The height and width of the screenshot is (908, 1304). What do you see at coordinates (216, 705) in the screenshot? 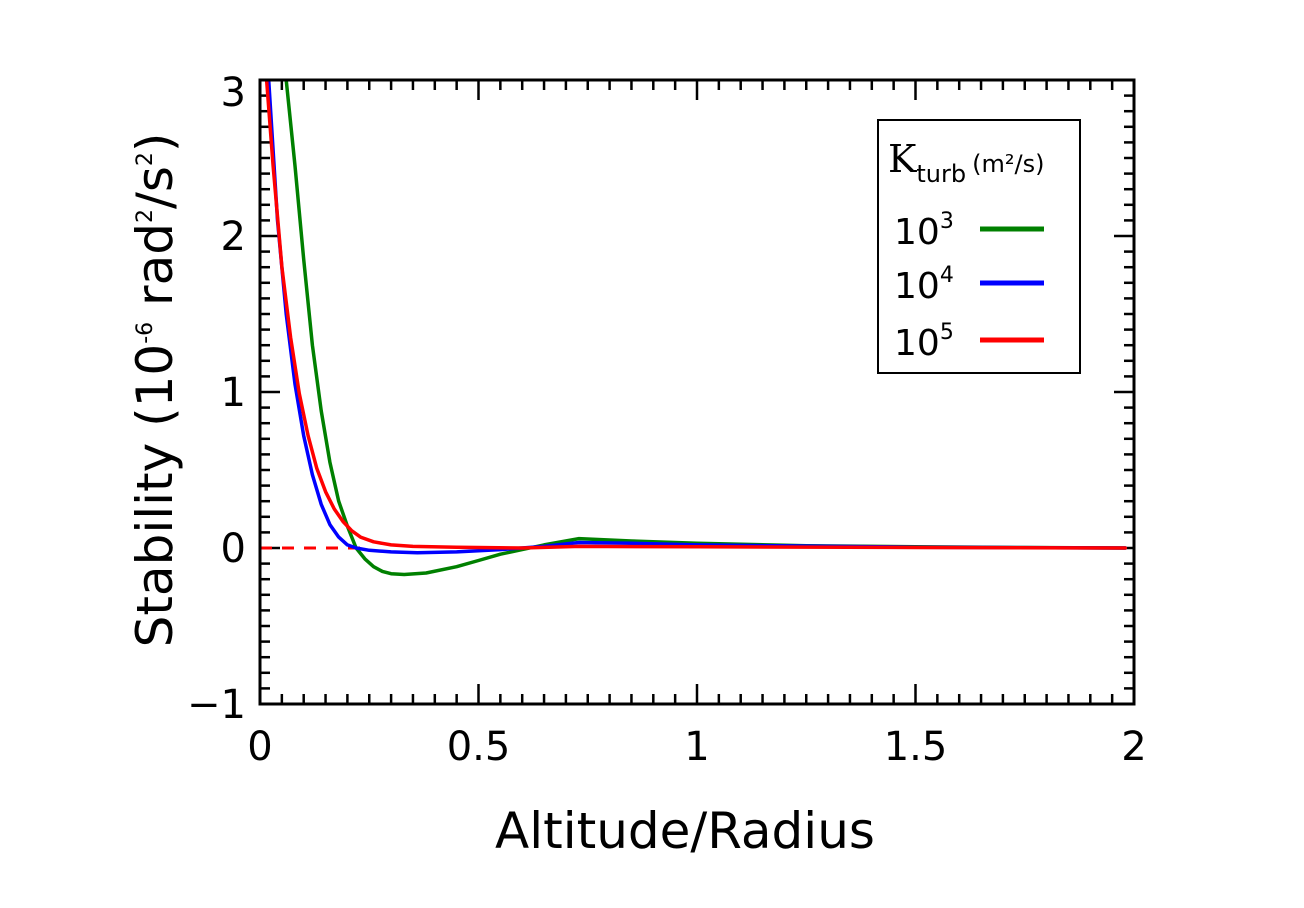
I see `y-tick-label: −1` at bounding box center [216, 705].